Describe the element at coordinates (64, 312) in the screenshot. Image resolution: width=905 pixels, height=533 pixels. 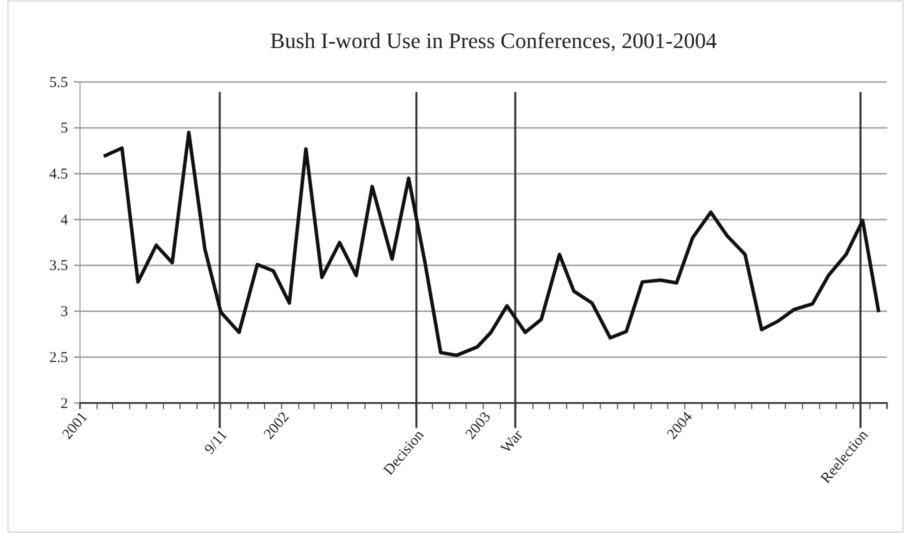
I see `y-tick-label: 3` at that location.